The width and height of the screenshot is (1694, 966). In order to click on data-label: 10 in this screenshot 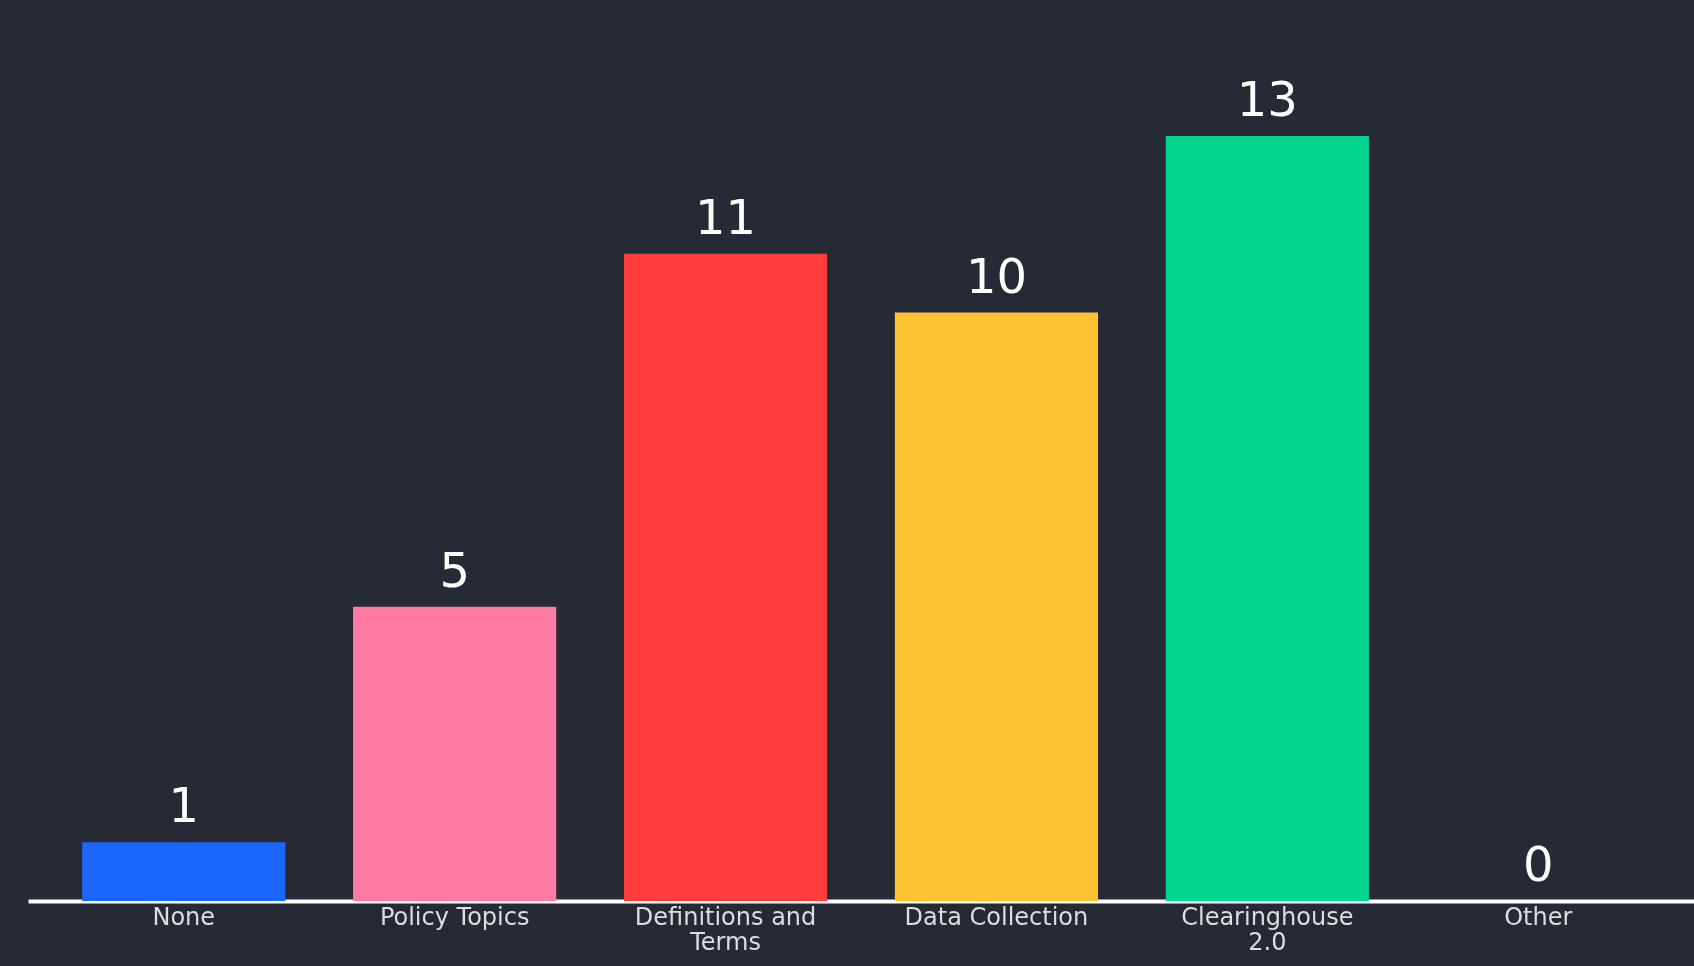, I will do `click(996, 275)`.